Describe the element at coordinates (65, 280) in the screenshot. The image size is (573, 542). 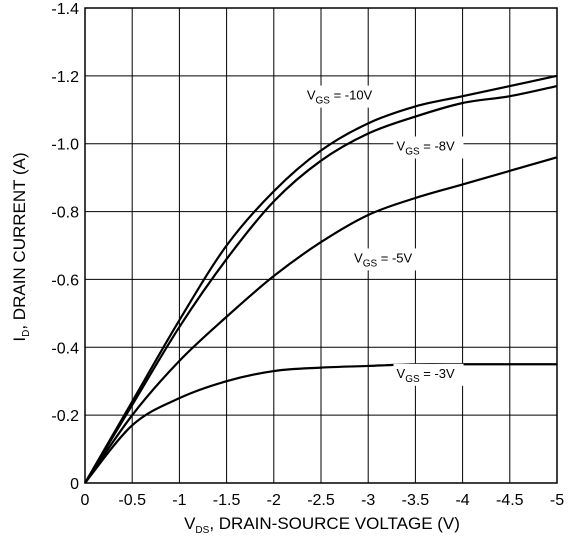
I see `y-tick-label: -0.6` at that location.